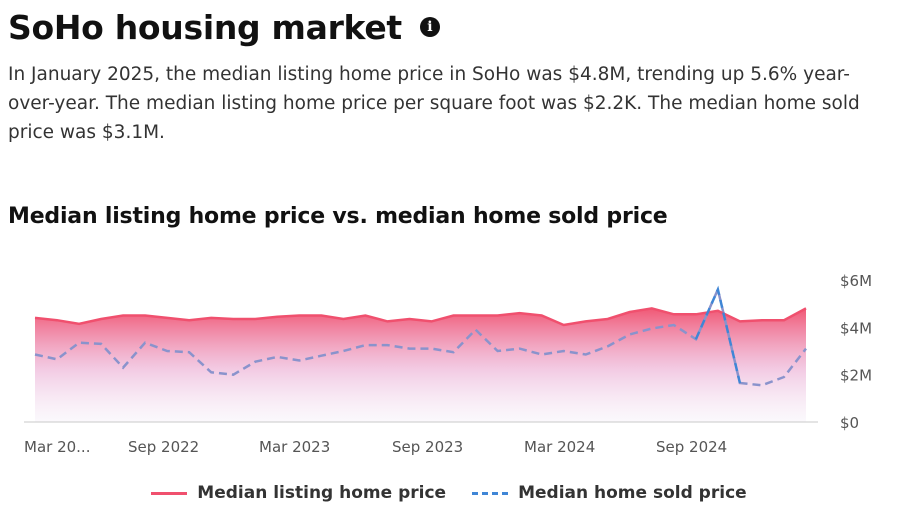  What do you see at coordinates (856, 328) in the screenshot?
I see `y-tick-label: $4M` at bounding box center [856, 328].